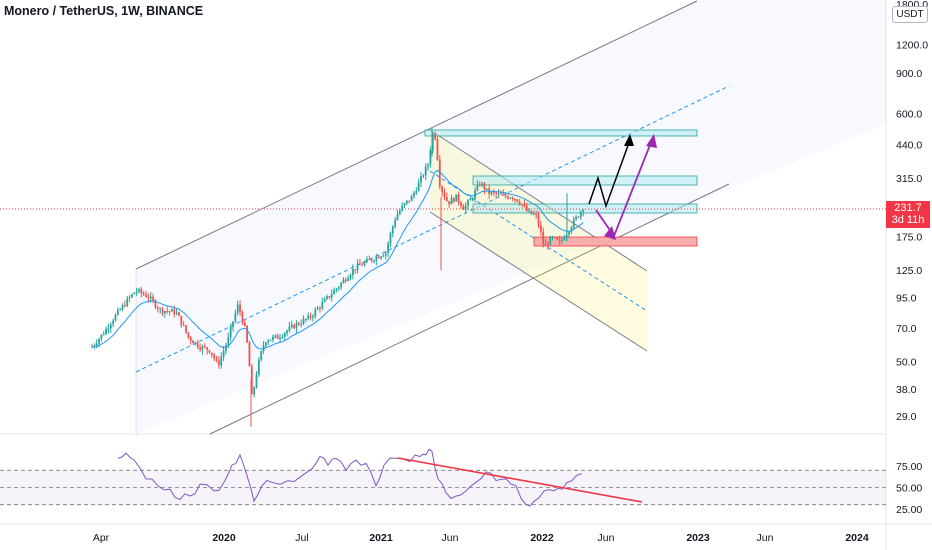 The width and height of the screenshot is (932, 550). What do you see at coordinates (909, 146) in the screenshot?
I see `price-tick-label: 440.0` at bounding box center [909, 146].